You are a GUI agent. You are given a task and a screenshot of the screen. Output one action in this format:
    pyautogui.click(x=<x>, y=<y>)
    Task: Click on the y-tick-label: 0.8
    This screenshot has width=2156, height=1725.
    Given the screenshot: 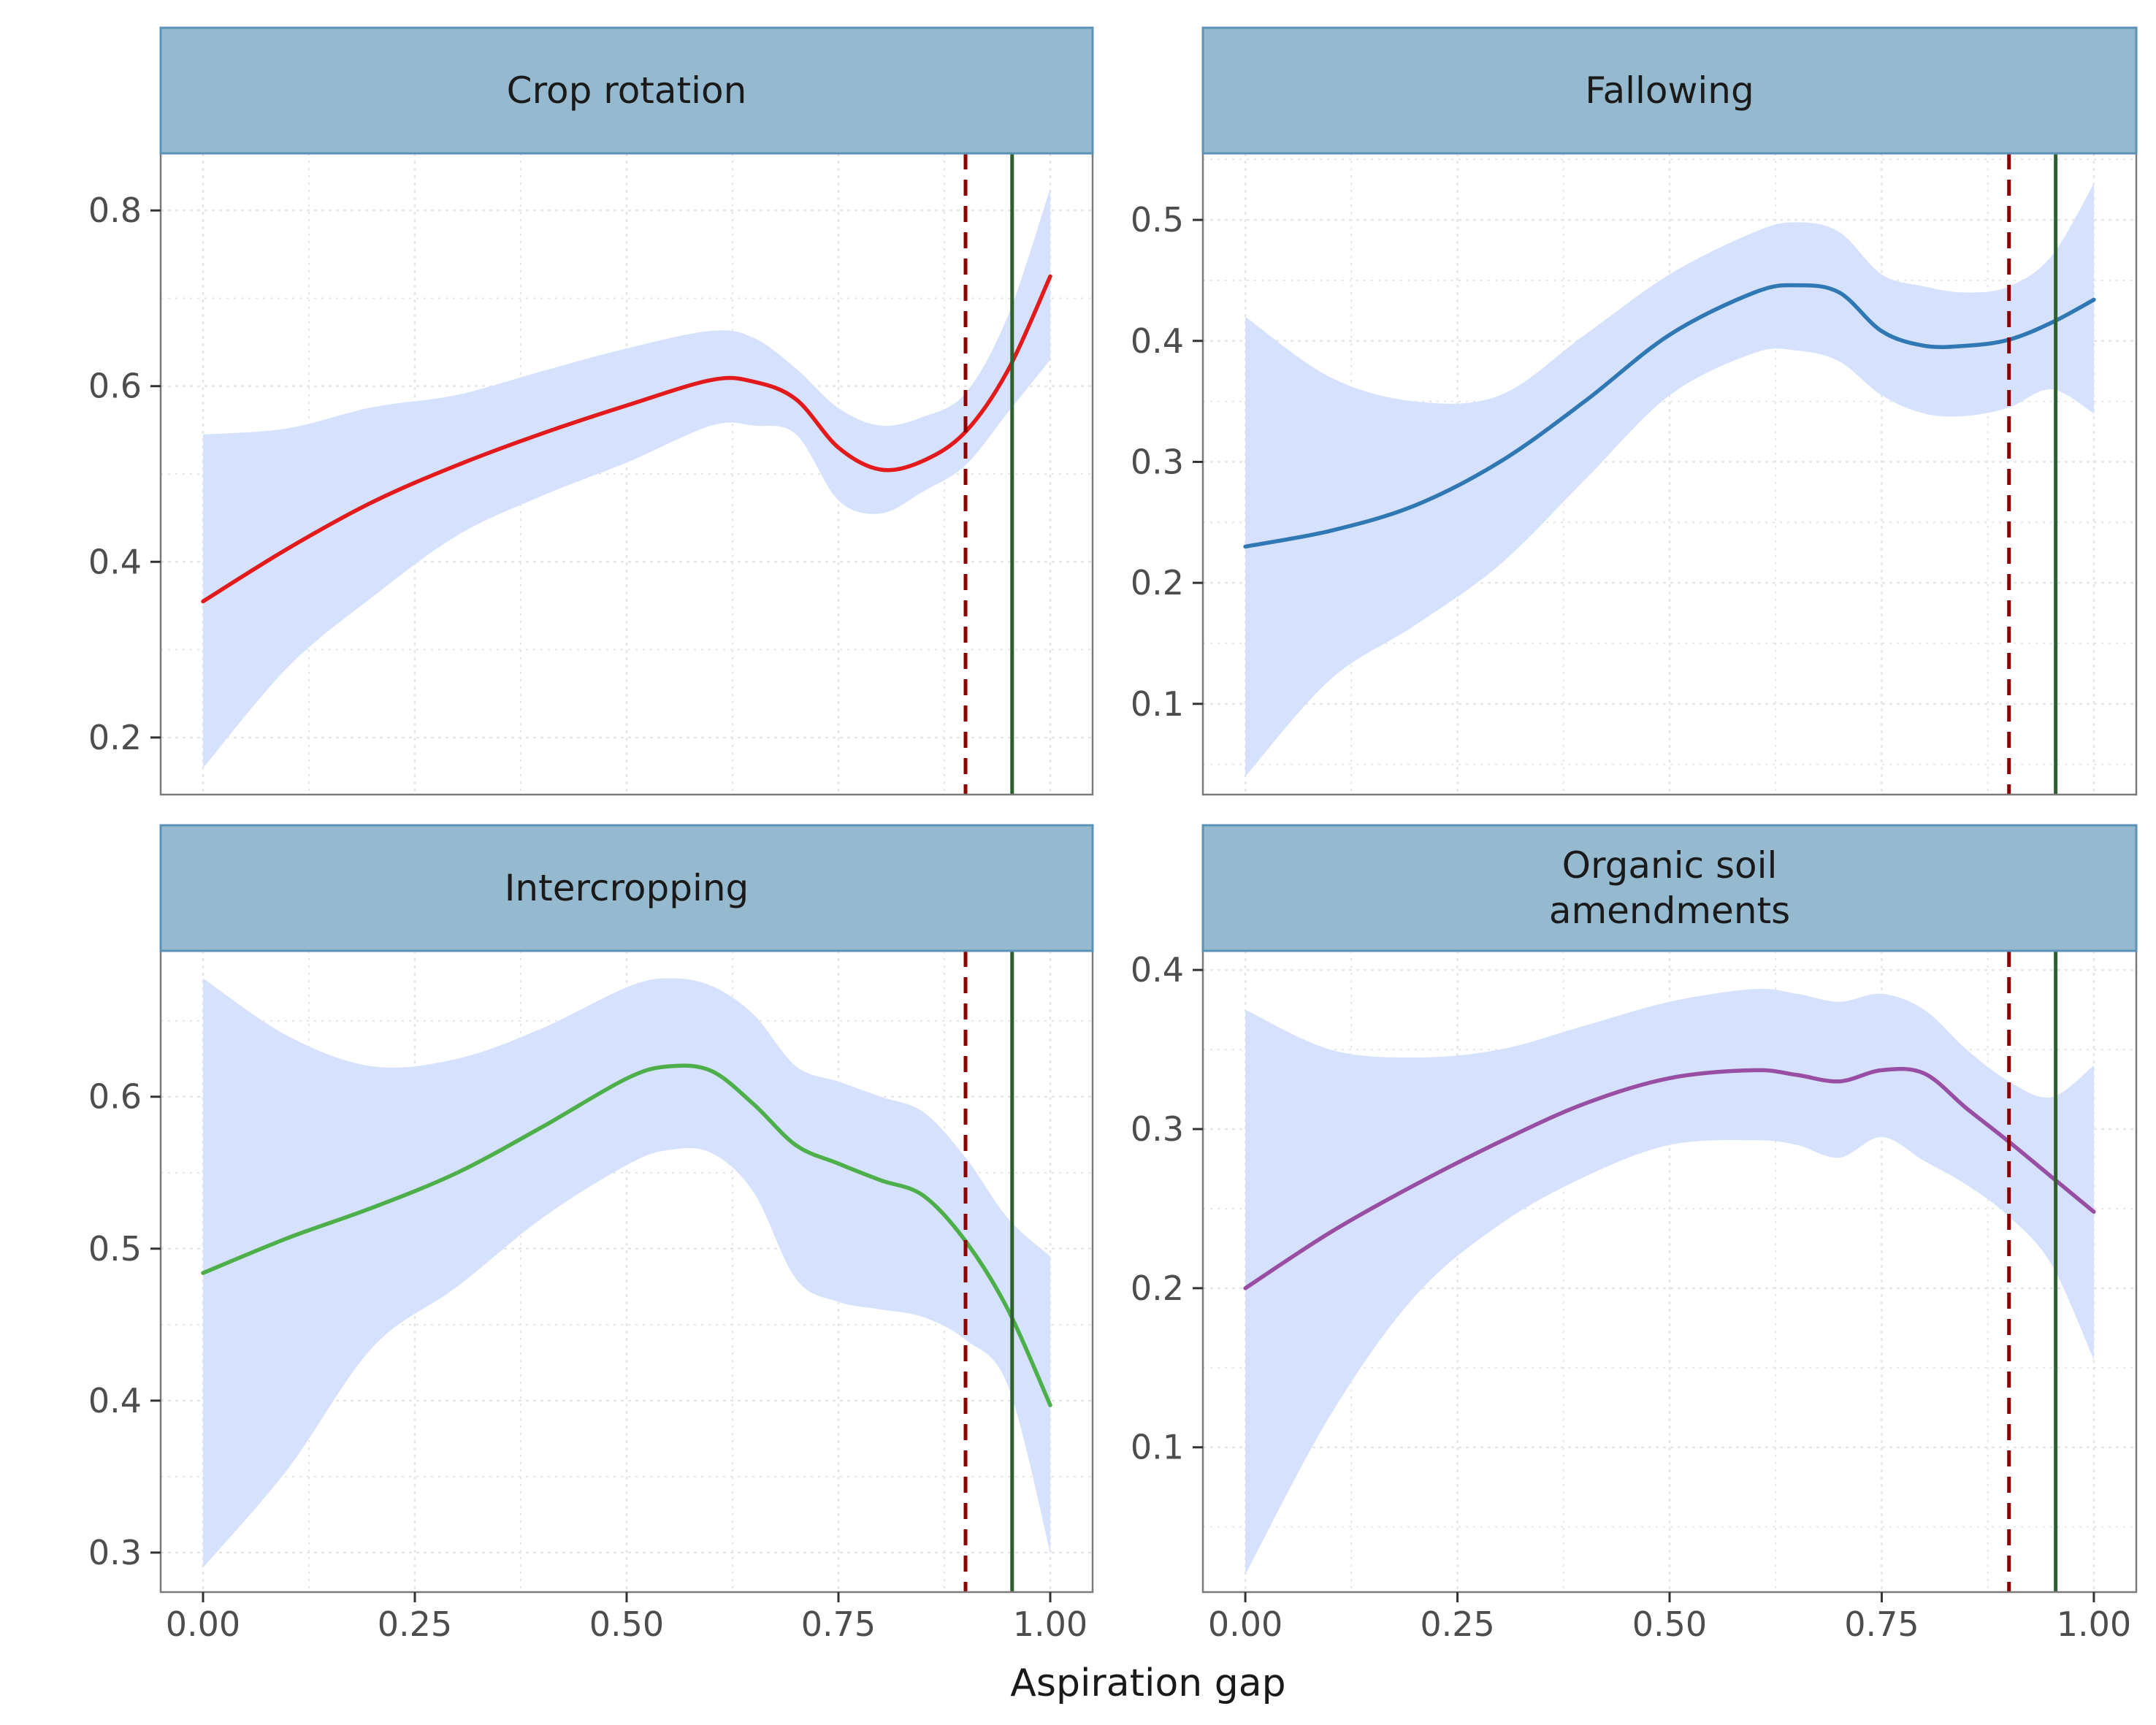 What is the action you would take?
    pyautogui.click(x=115, y=210)
    